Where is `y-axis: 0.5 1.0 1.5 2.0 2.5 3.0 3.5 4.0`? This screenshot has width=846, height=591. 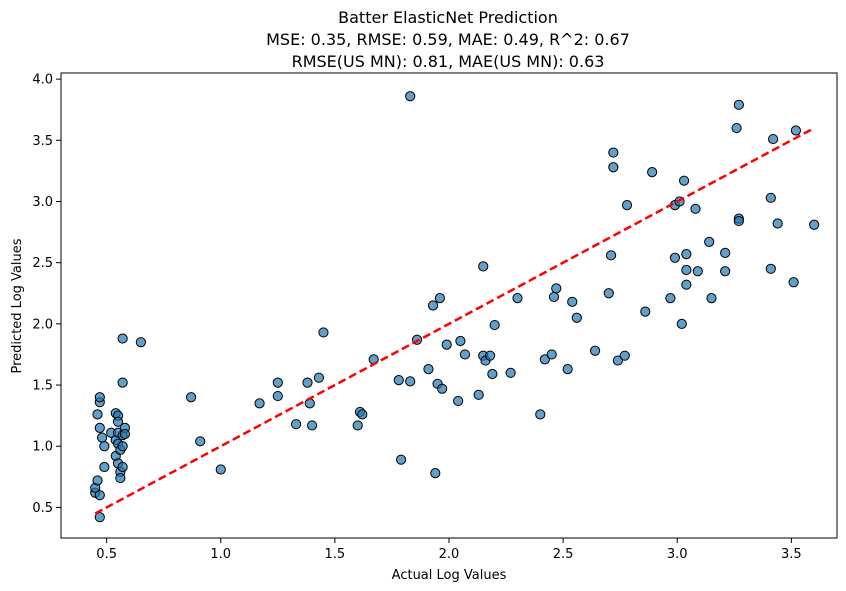 y-axis: 0.5 1.0 1.5 2.0 2.5 3.0 3.5 4.0 is located at coordinates (46, 294).